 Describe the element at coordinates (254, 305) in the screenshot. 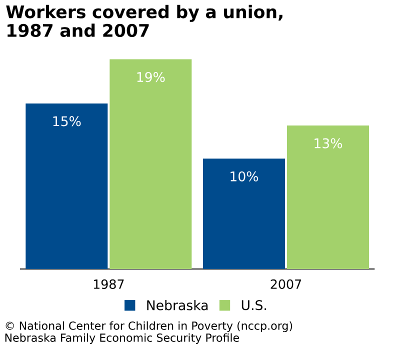

I see `legend-label: U.S.` at that location.